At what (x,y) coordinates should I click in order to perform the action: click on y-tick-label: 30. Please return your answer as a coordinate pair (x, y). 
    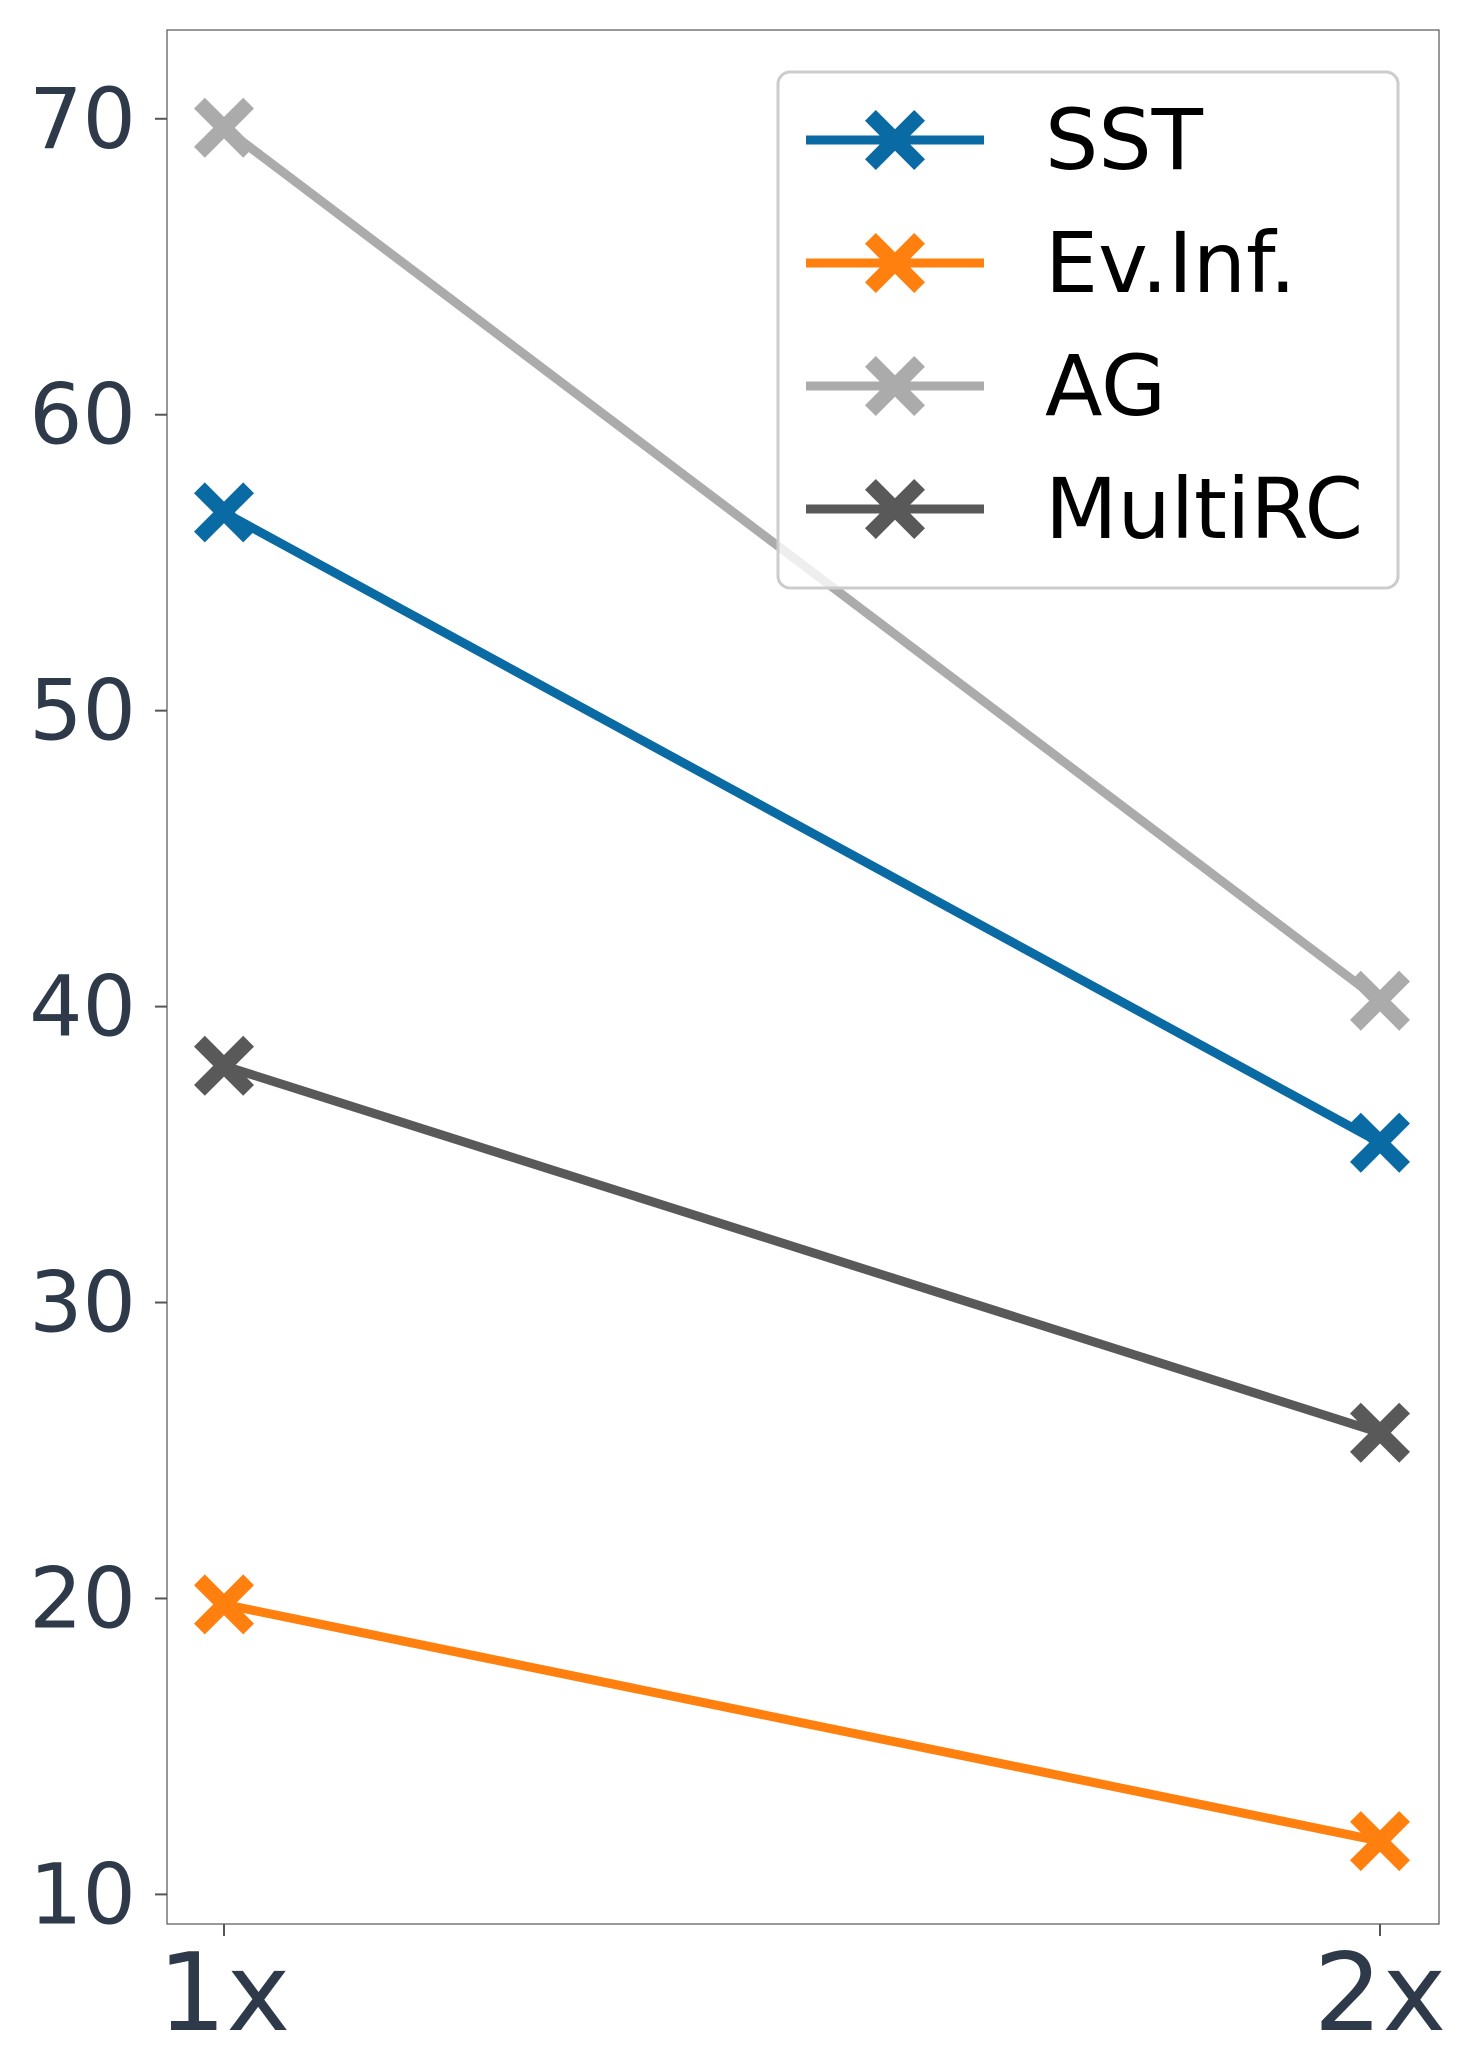
    Looking at the image, I should click on (82, 1303).